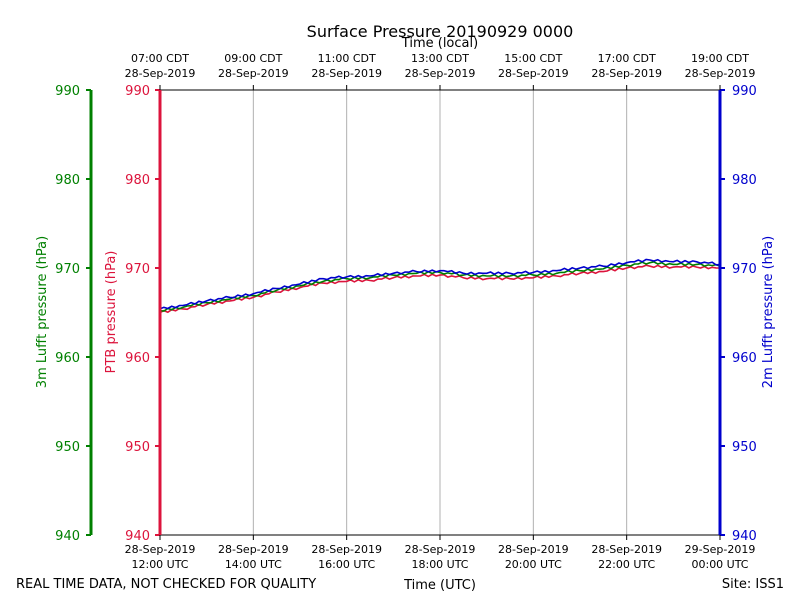 This screenshot has height=600, width=800. What do you see at coordinates (439, 564) in the screenshot?
I see `x-tick-label-time: 18:00 UTC` at bounding box center [439, 564].